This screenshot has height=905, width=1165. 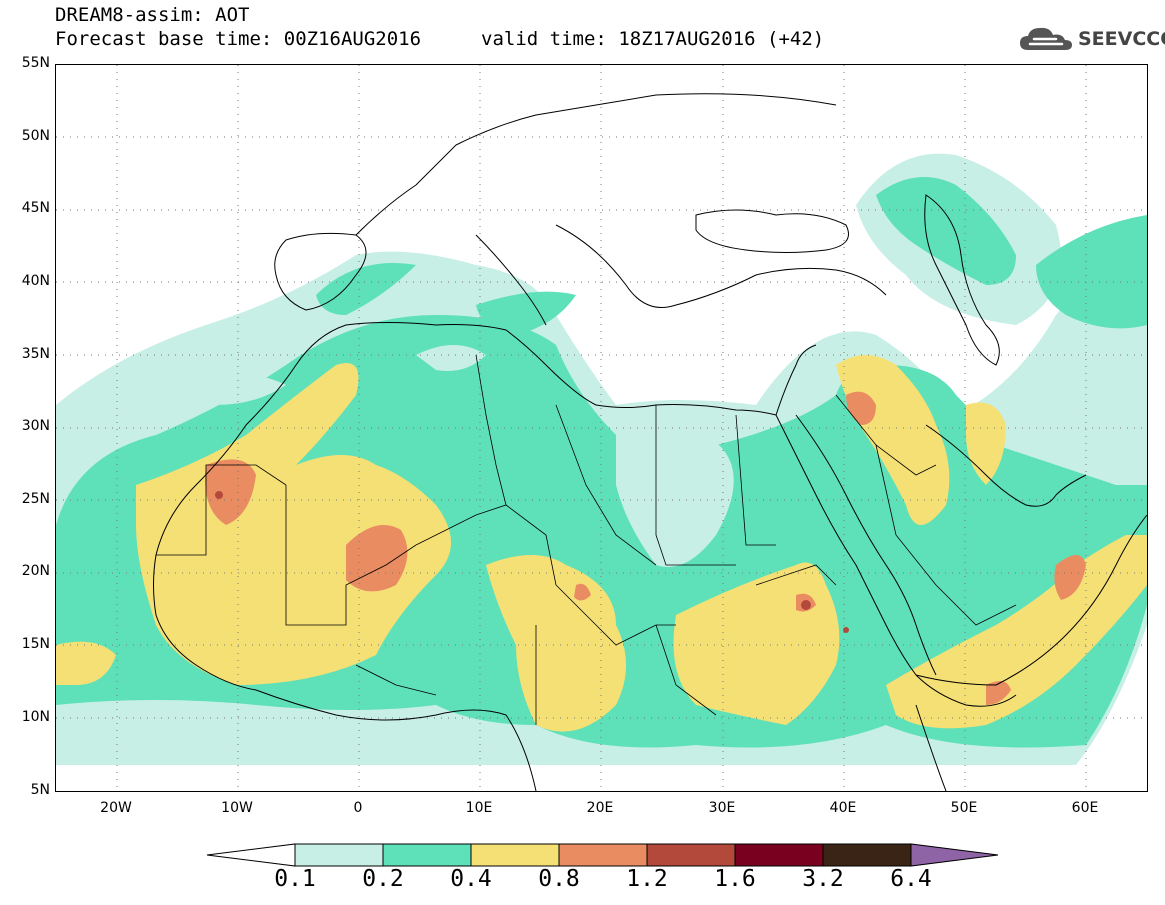 What do you see at coordinates (559, 879) in the screenshot?
I see `colorbar-label-0.8: 0.8` at bounding box center [559, 879].